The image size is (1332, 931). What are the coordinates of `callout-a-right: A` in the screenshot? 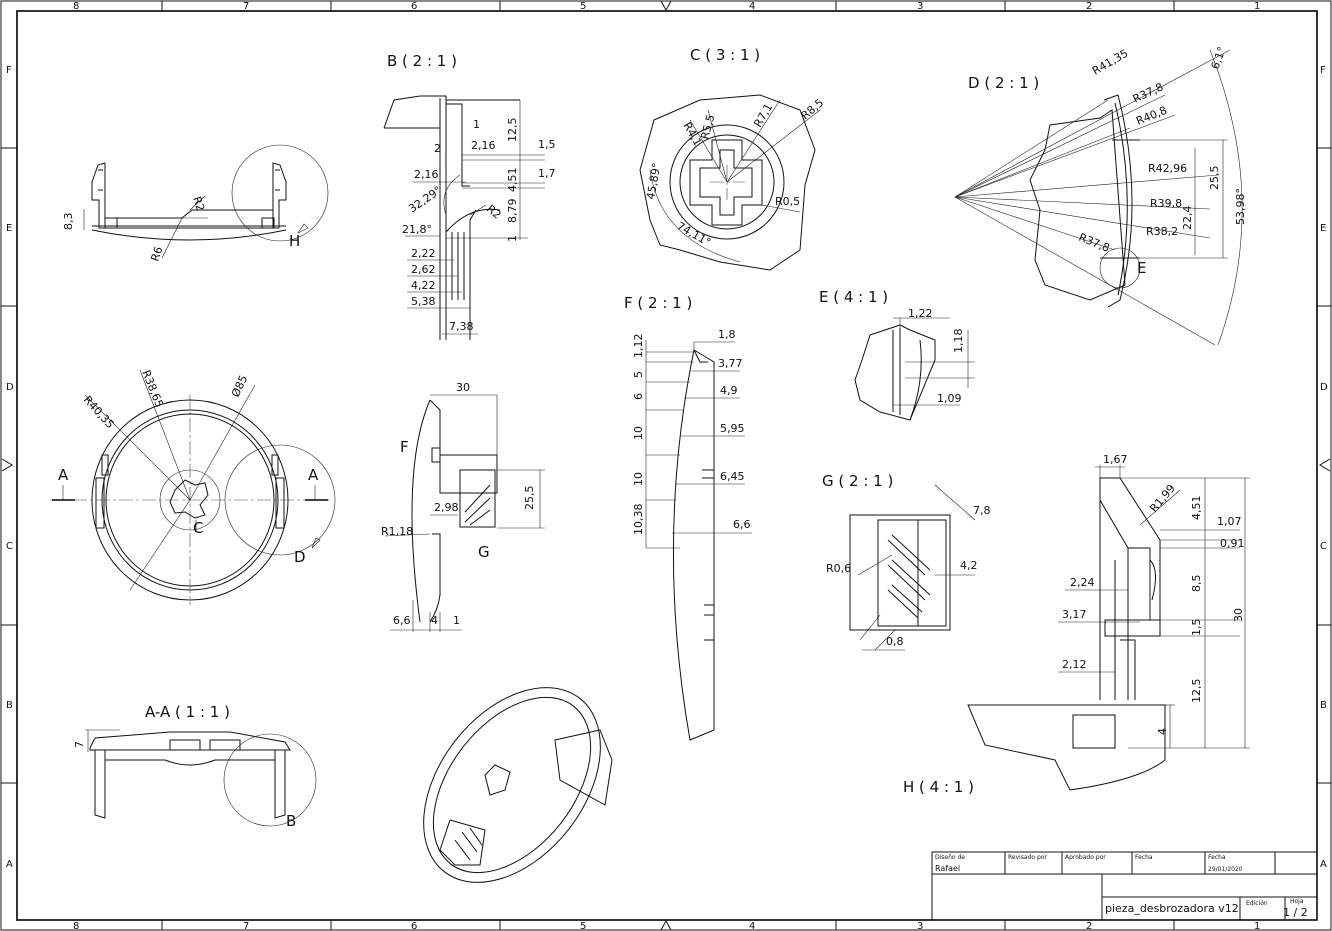 It's located at (313, 475).